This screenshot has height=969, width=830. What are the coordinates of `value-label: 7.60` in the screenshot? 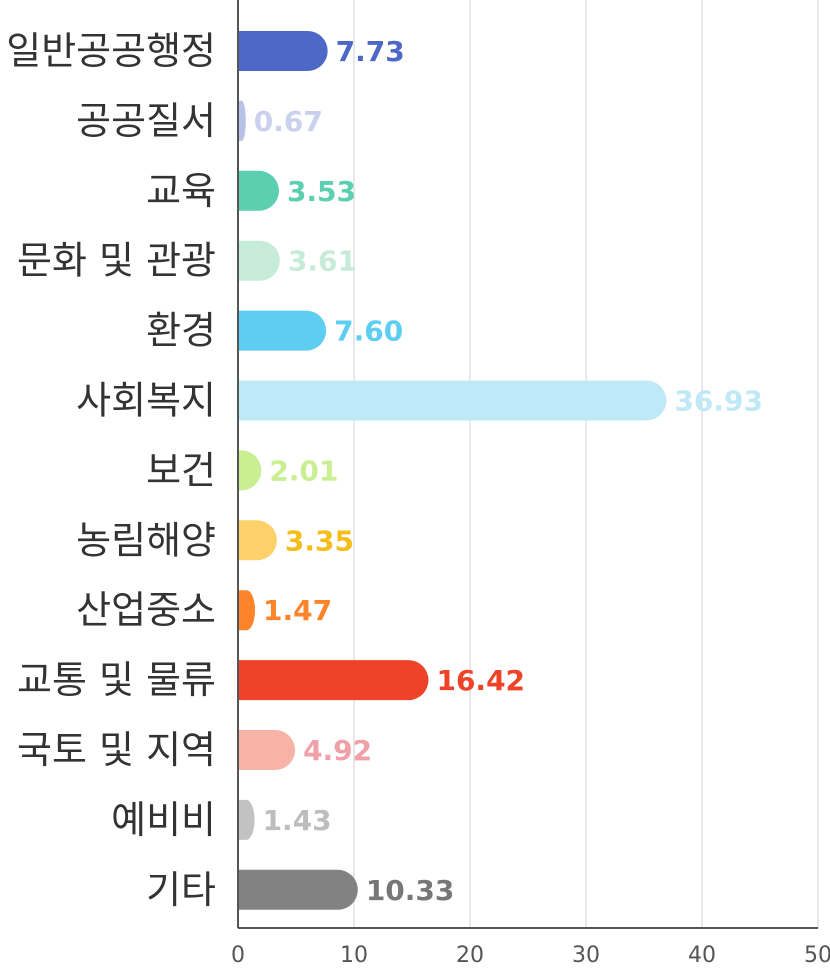 It's located at (368, 331).